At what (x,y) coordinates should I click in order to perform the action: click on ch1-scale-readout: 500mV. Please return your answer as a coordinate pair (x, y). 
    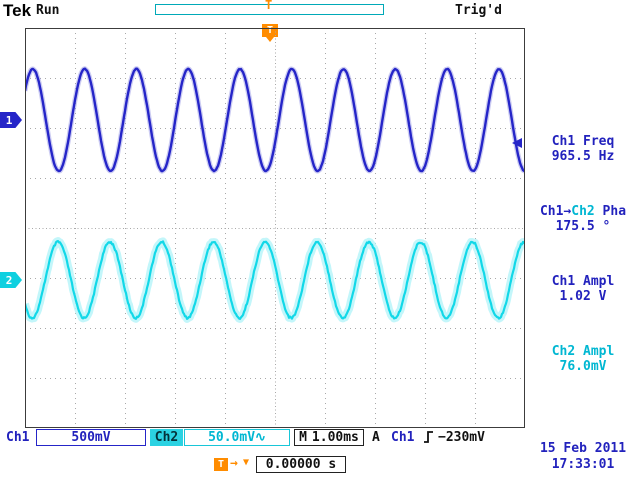
    Looking at the image, I should click on (91, 437).